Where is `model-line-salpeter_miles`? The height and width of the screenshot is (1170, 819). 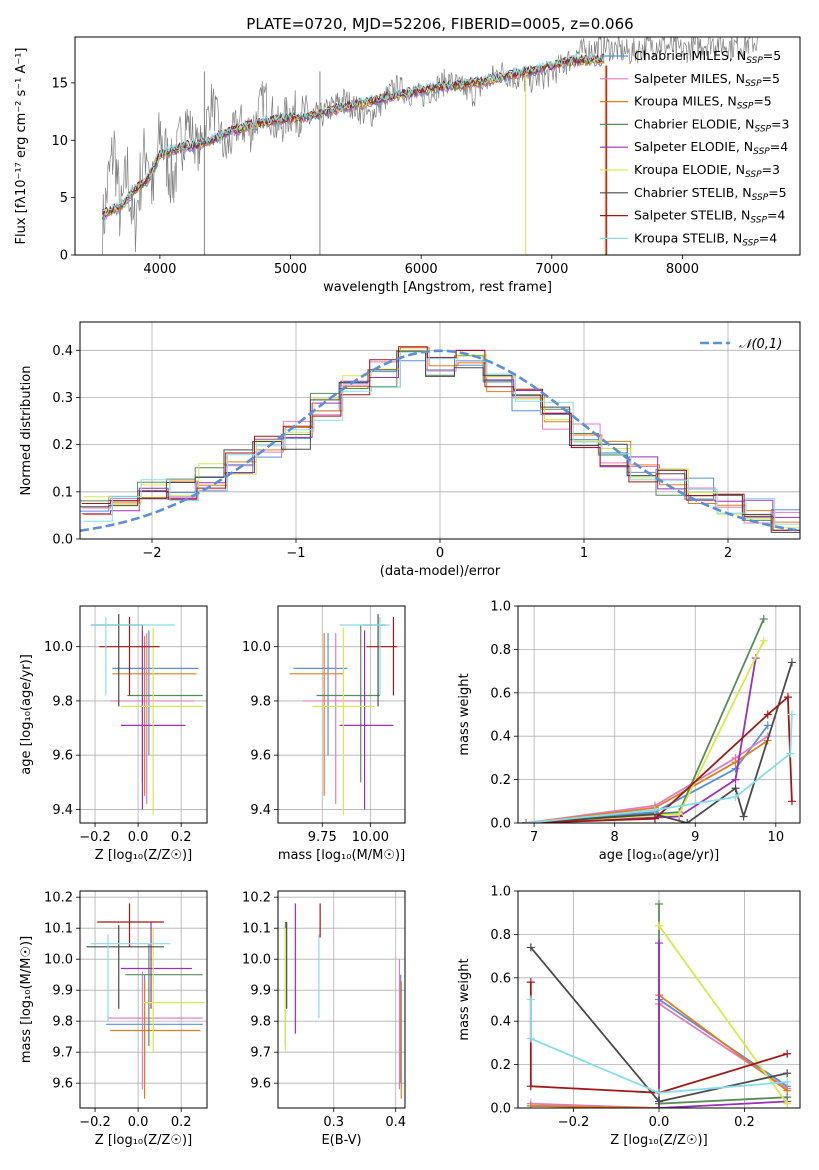
model-line-salpeter_miles is located at coordinates (353, 138).